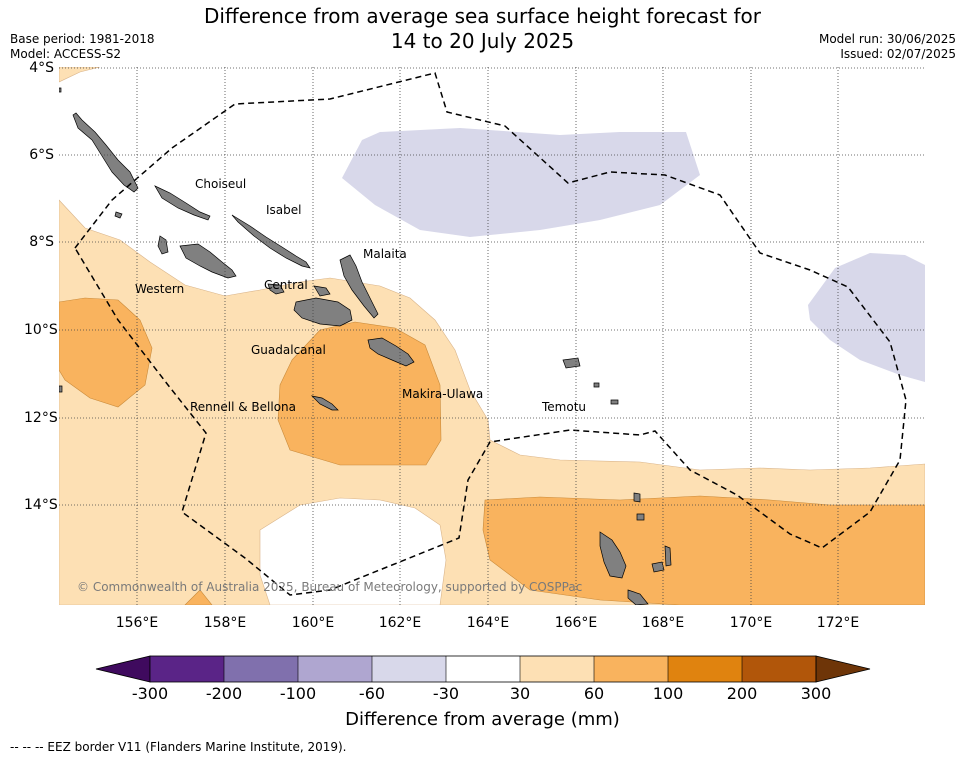 Image resolution: width=965 pixels, height=758 pixels. I want to click on colorbar-tick-6: 30, so click(520, 693).